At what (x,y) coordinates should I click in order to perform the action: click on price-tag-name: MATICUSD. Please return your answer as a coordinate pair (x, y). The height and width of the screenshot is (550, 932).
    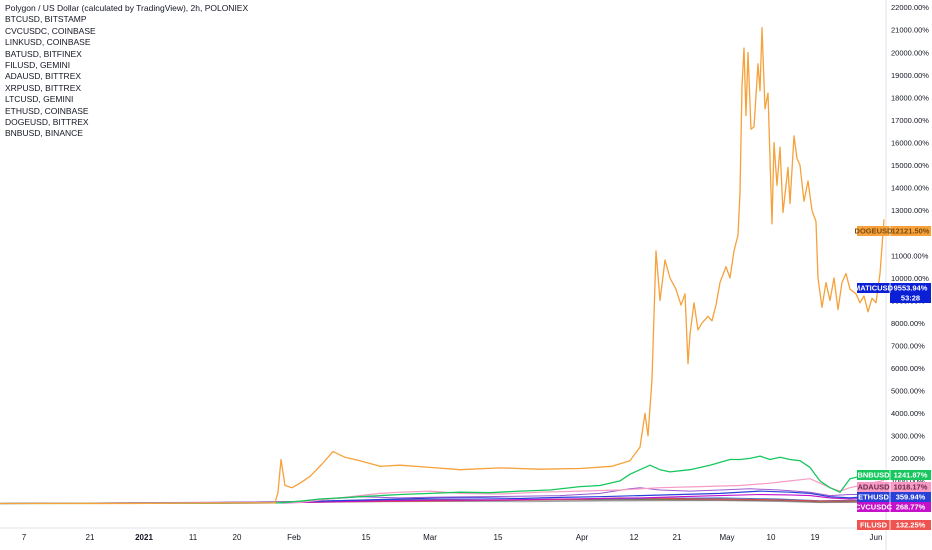
    Looking at the image, I should click on (874, 288).